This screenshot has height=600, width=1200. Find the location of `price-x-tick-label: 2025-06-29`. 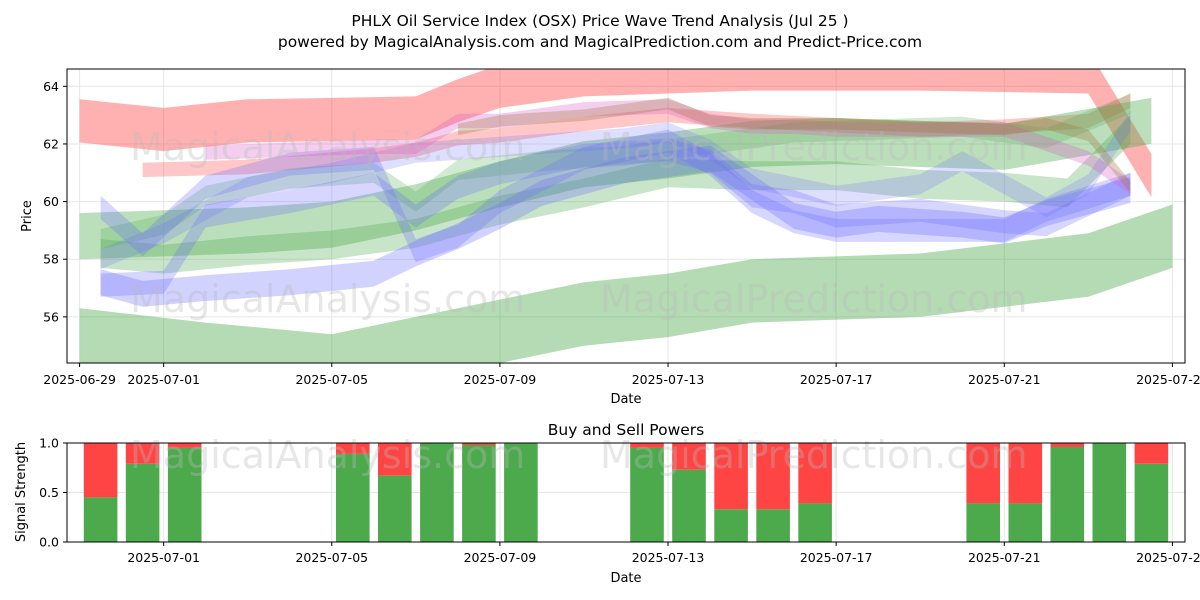

price-x-tick-label: 2025-06-29 is located at coordinates (79, 379).